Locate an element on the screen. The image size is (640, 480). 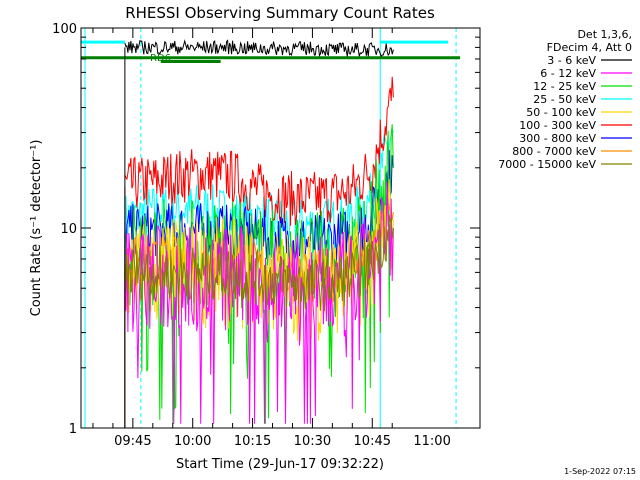
x-tick-label-1: 10:00 is located at coordinates (192, 441).